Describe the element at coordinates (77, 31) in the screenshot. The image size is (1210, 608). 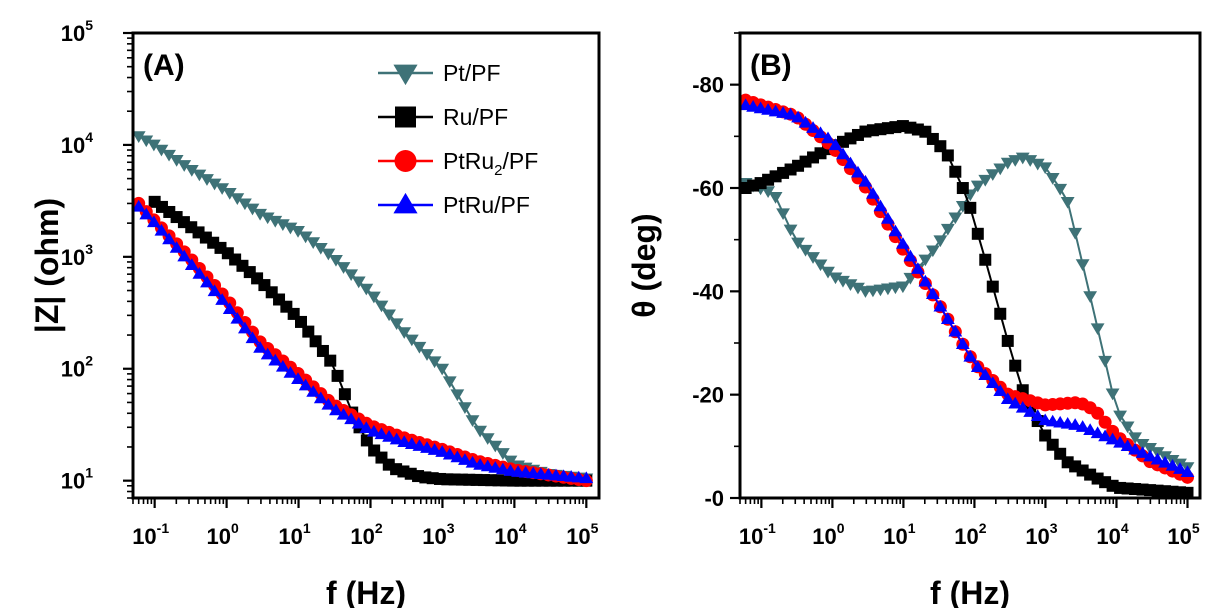
I see `y-tick-label: 10⁵` at that location.